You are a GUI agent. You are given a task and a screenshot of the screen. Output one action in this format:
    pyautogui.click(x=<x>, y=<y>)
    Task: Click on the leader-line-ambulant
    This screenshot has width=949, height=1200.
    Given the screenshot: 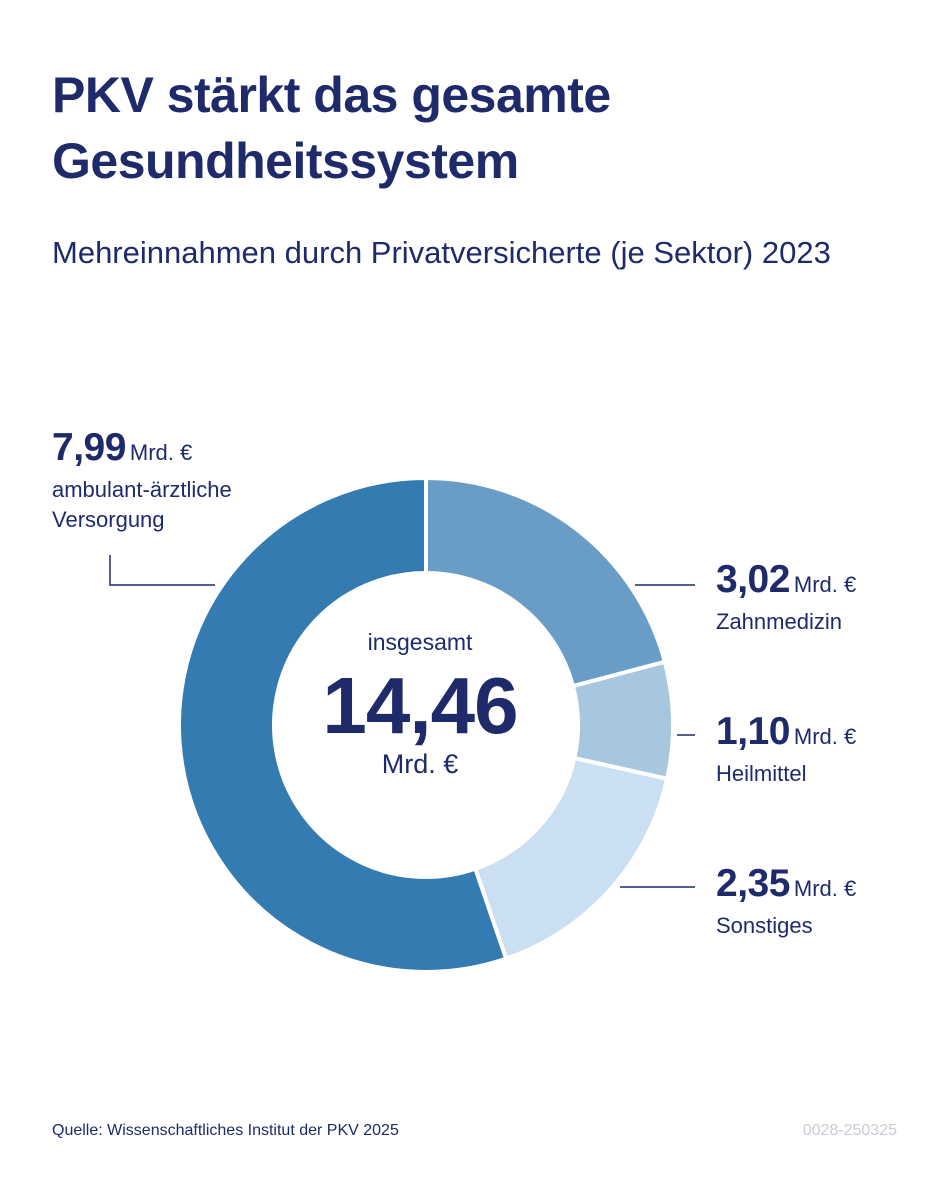 What is the action you would take?
    pyautogui.click(x=162, y=570)
    